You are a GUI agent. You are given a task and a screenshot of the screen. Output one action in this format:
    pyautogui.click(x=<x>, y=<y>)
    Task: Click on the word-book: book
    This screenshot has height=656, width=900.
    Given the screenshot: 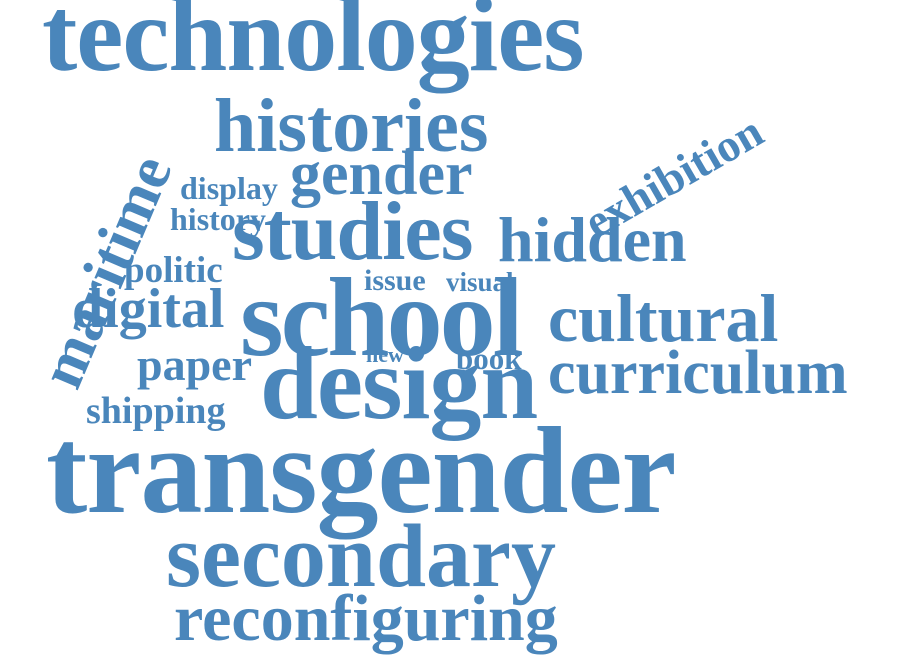 What is the action you would take?
    pyautogui.click(x=489, y=358)
    